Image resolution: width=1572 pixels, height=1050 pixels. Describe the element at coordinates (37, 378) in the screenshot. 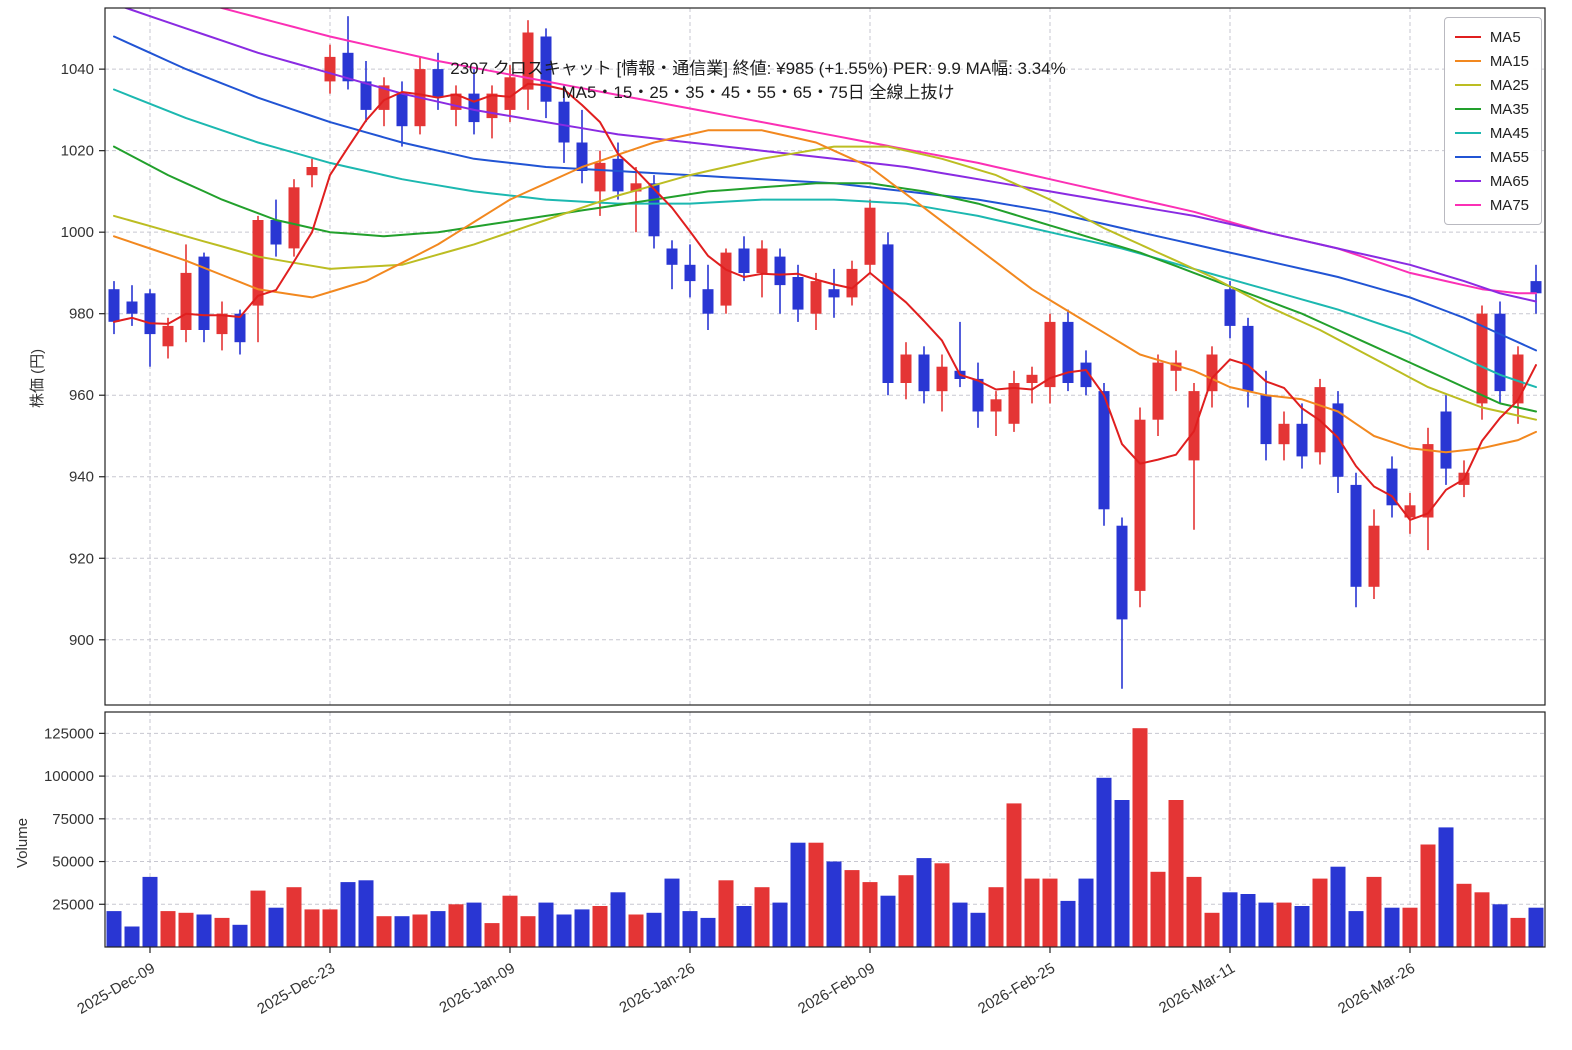

I see `price-axis-title: 株価 (円)` at that location.